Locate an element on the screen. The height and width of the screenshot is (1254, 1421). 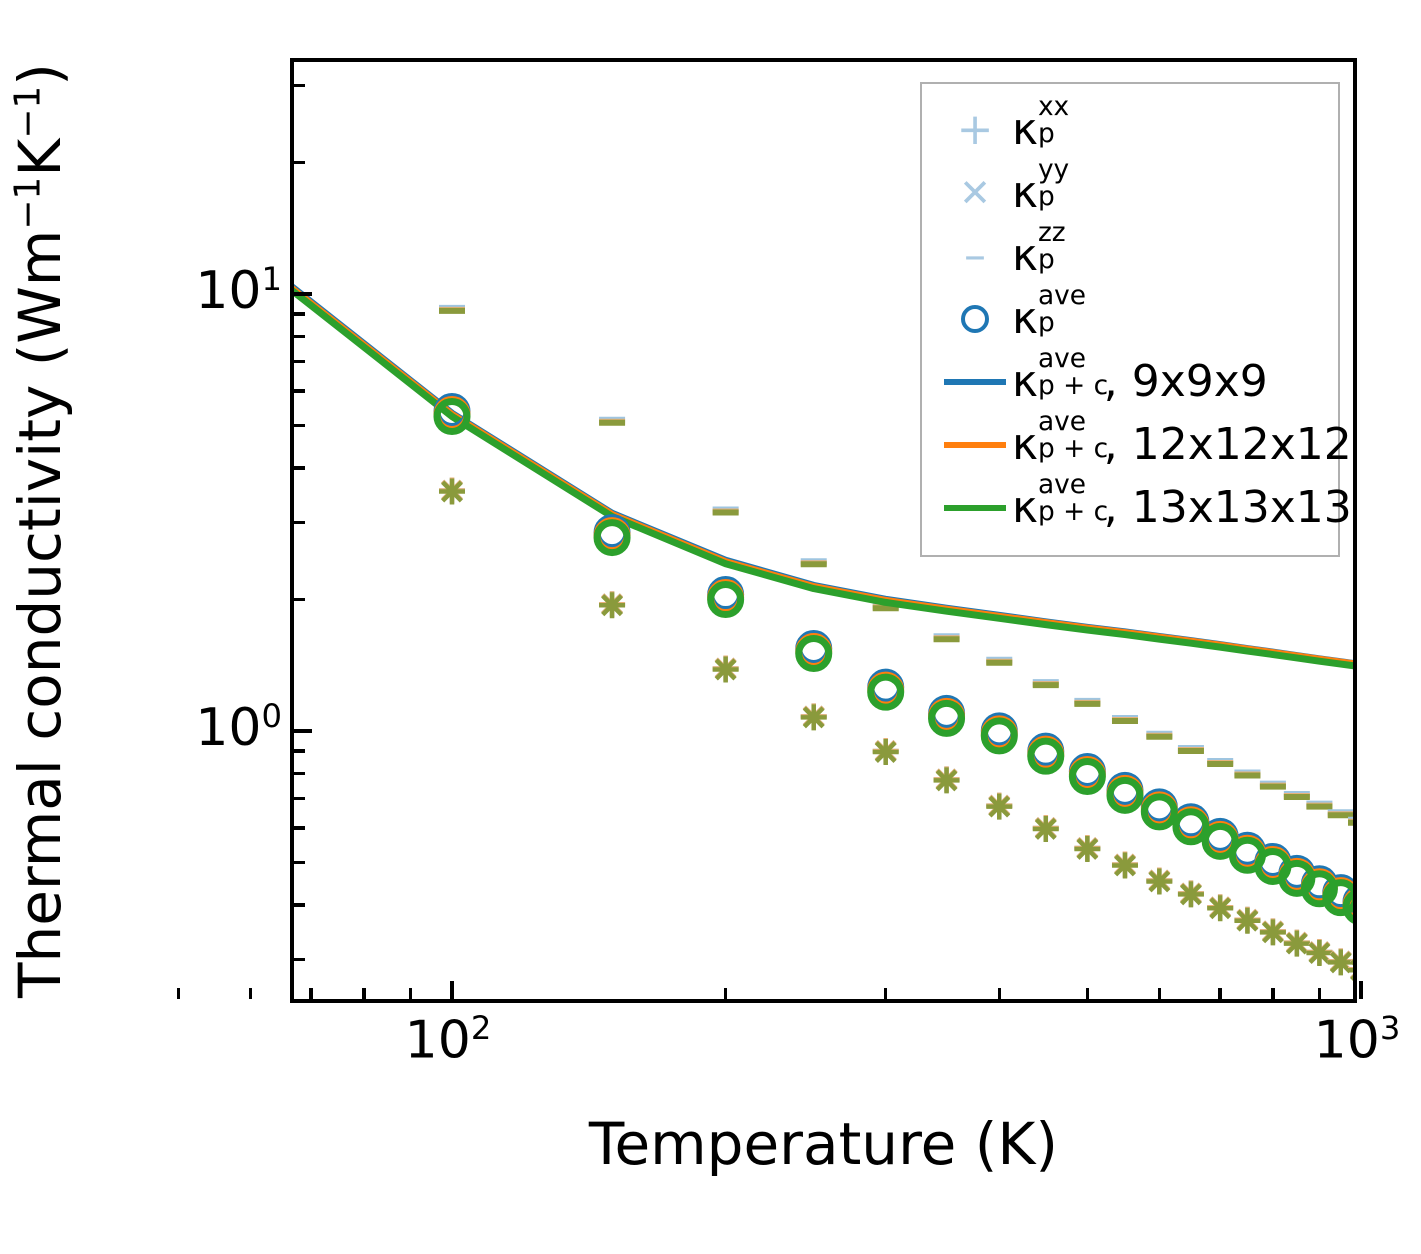
y-axis-label-text: Thermal conductivity (Wm−1K−1) is located at coordinates (40, 530).